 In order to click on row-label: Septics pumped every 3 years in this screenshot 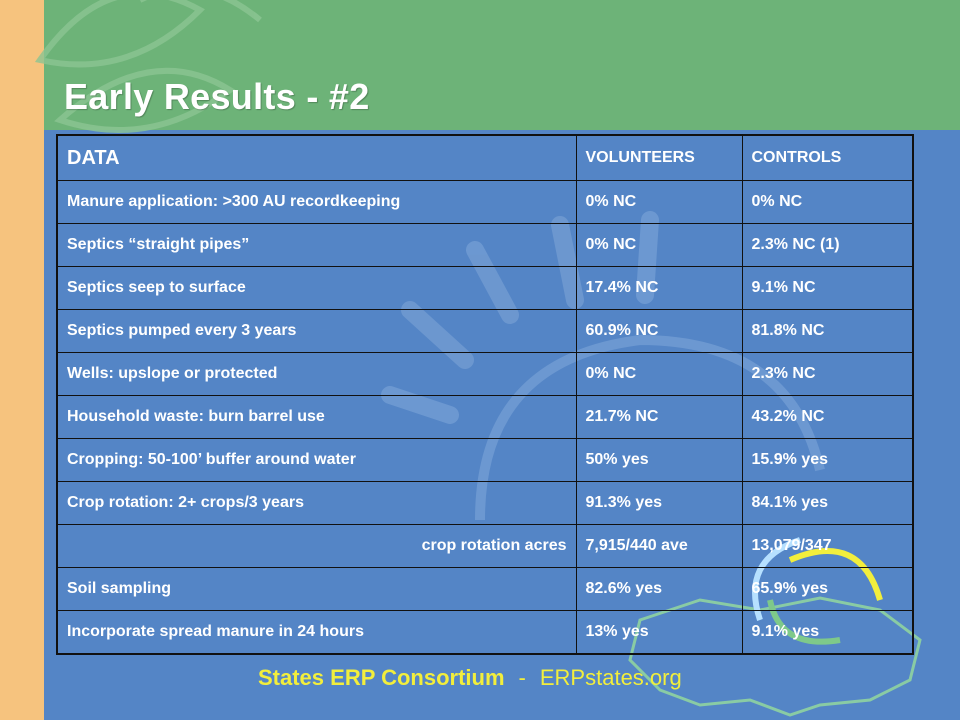, I will do `click(316, 331)`.